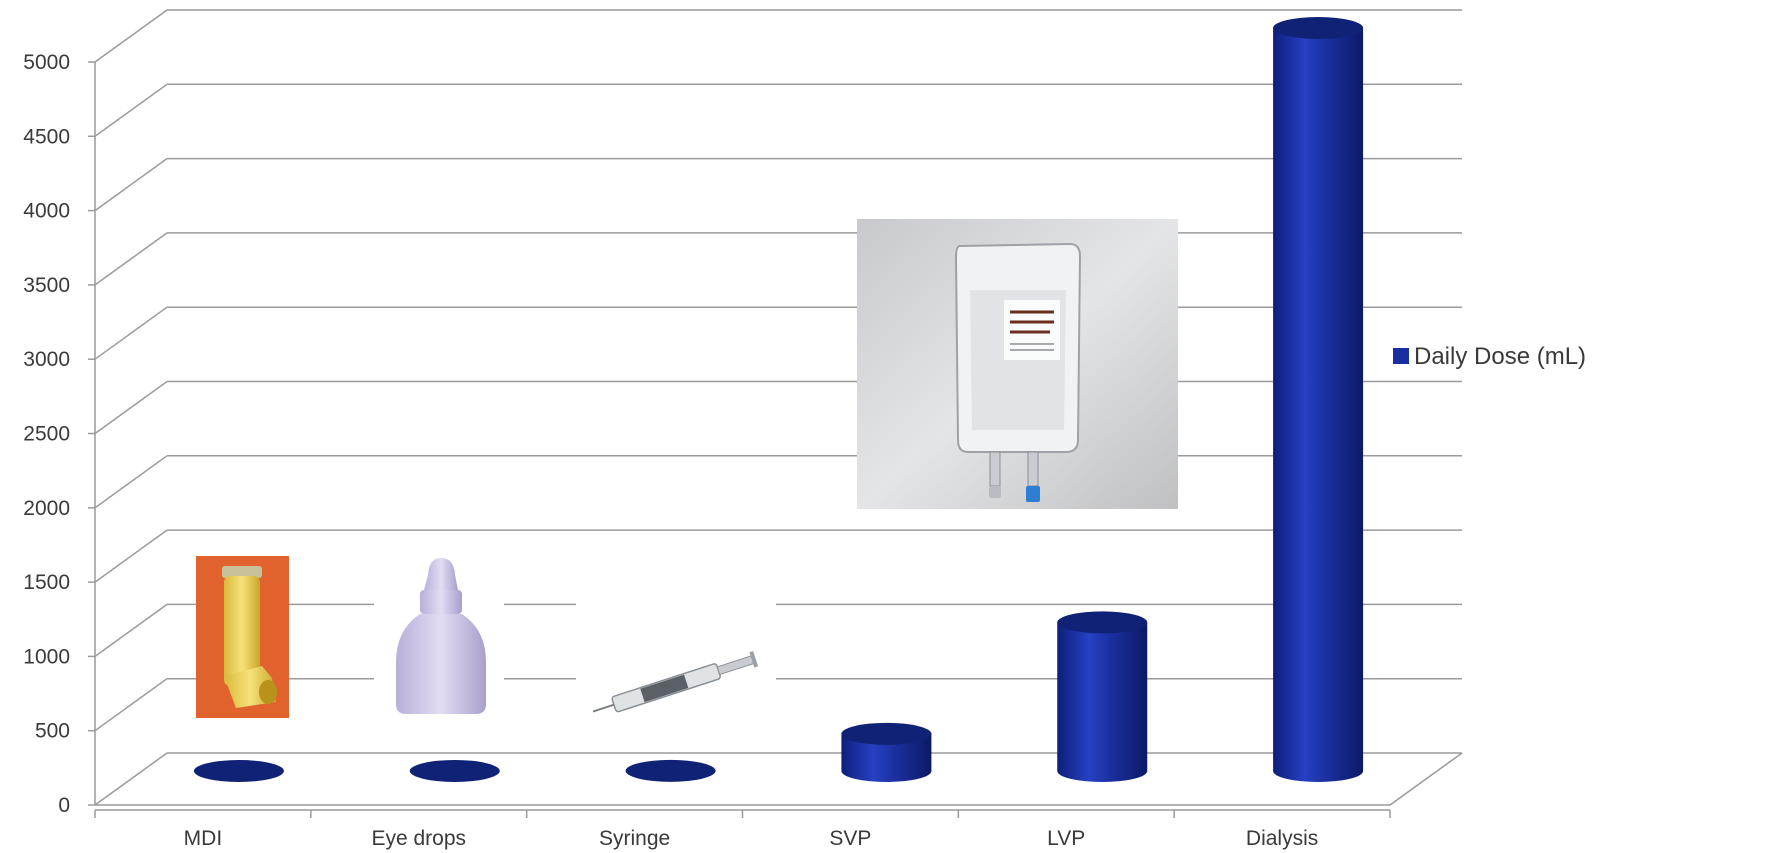 The height and width of the screenshot is (853, 1790). What do you see at coordinates (742, 829) in the screenshot?
I see `x-axis: MDI Eye drops Syringe SVP LVP Dialysis` at bounding box center [742, 829].